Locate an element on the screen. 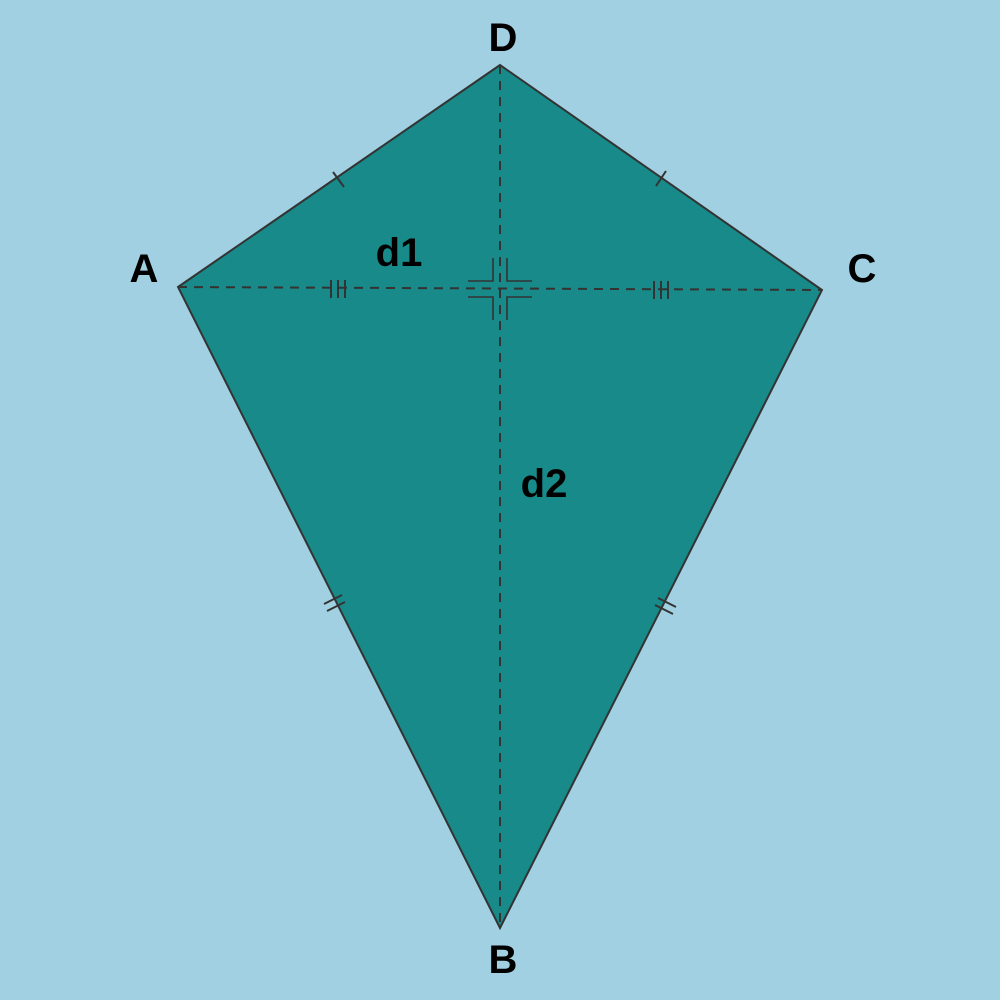  diagonal-d2-label: d2 is located at coordinates (544, 484).